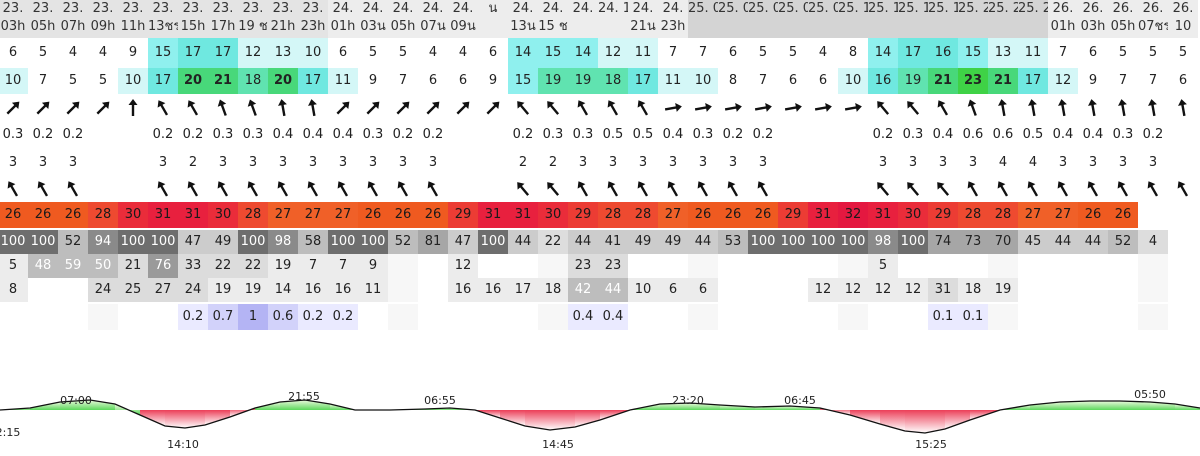  I want to click on cloud-cell: 94, so click(103, 242).